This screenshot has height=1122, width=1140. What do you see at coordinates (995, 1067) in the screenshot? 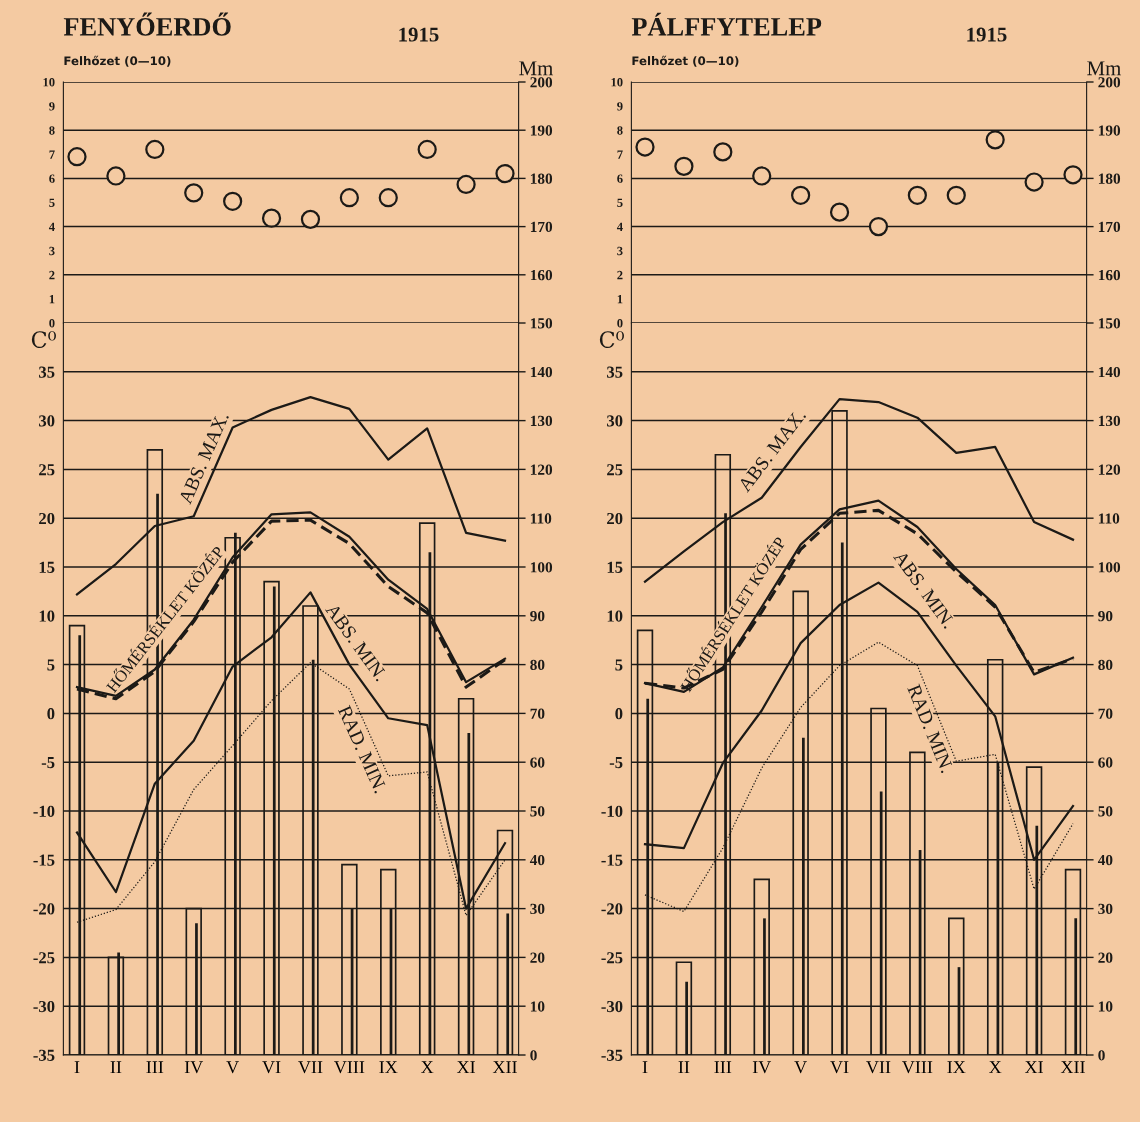
I see `x-tick-label: X` at bounding box center [995, 1067].